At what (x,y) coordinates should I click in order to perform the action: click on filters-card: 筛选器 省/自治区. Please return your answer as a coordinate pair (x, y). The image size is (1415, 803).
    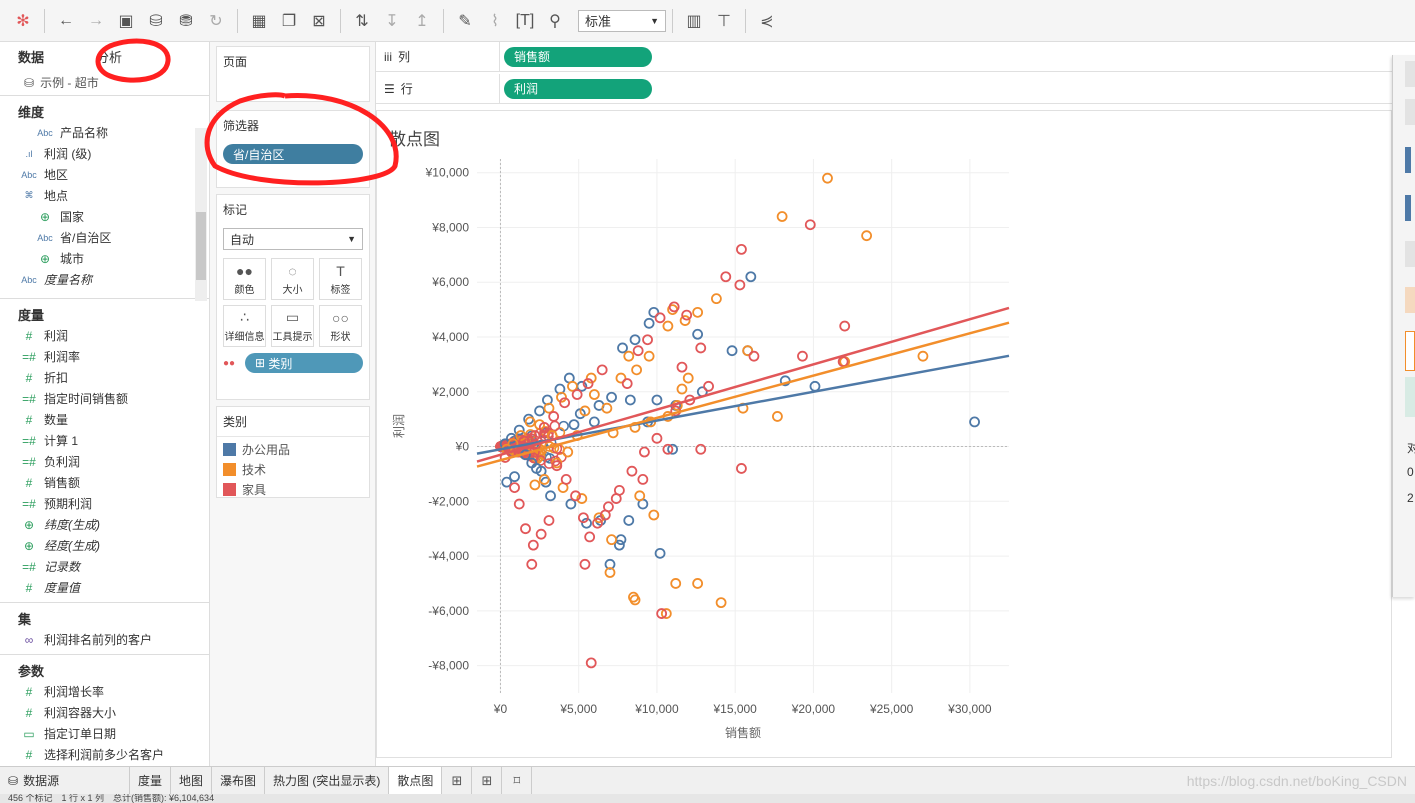
    Looking at the image, I should click on (293, 149).